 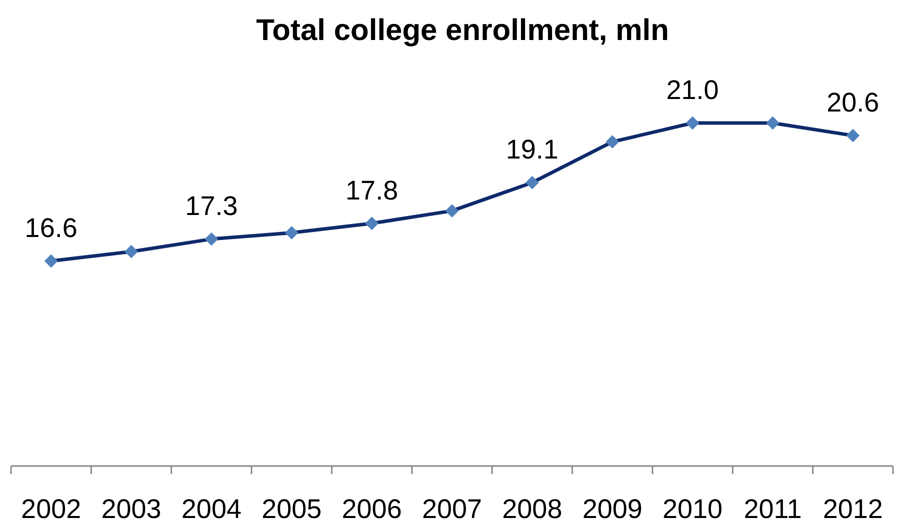 What do you see at coordinates (853, 103) in the screenshot?
I see `data-label: 20.6` at bounding box center [853, 103].